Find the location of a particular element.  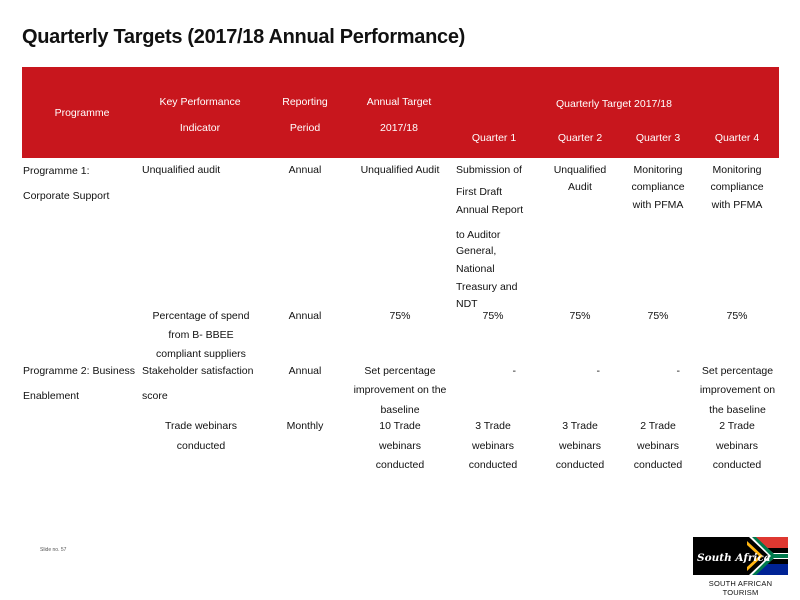

header-quarterly-group: Quarterly Target 2017/18 is located at coordinates (614, 104).